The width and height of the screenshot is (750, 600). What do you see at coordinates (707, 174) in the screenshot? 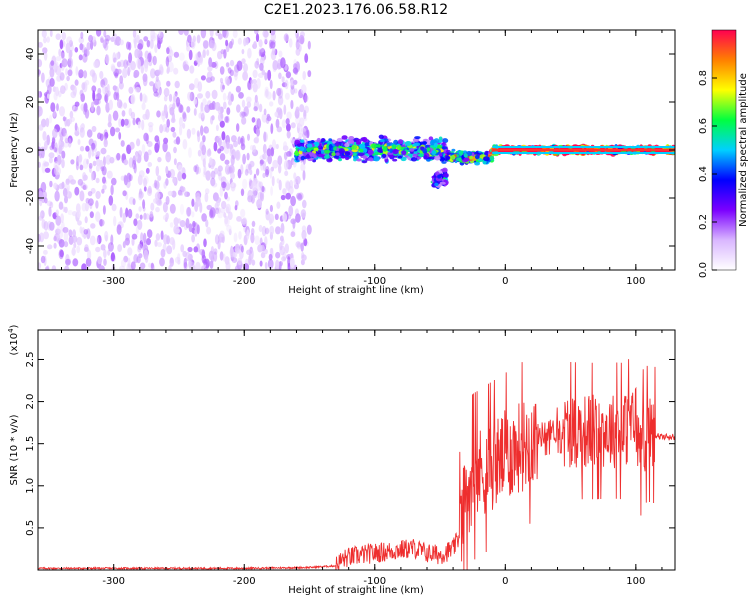
I see `colorbar-ticks: 0.0 0.2 0.4 0.6 0.8` at bounding box center [707, 174].